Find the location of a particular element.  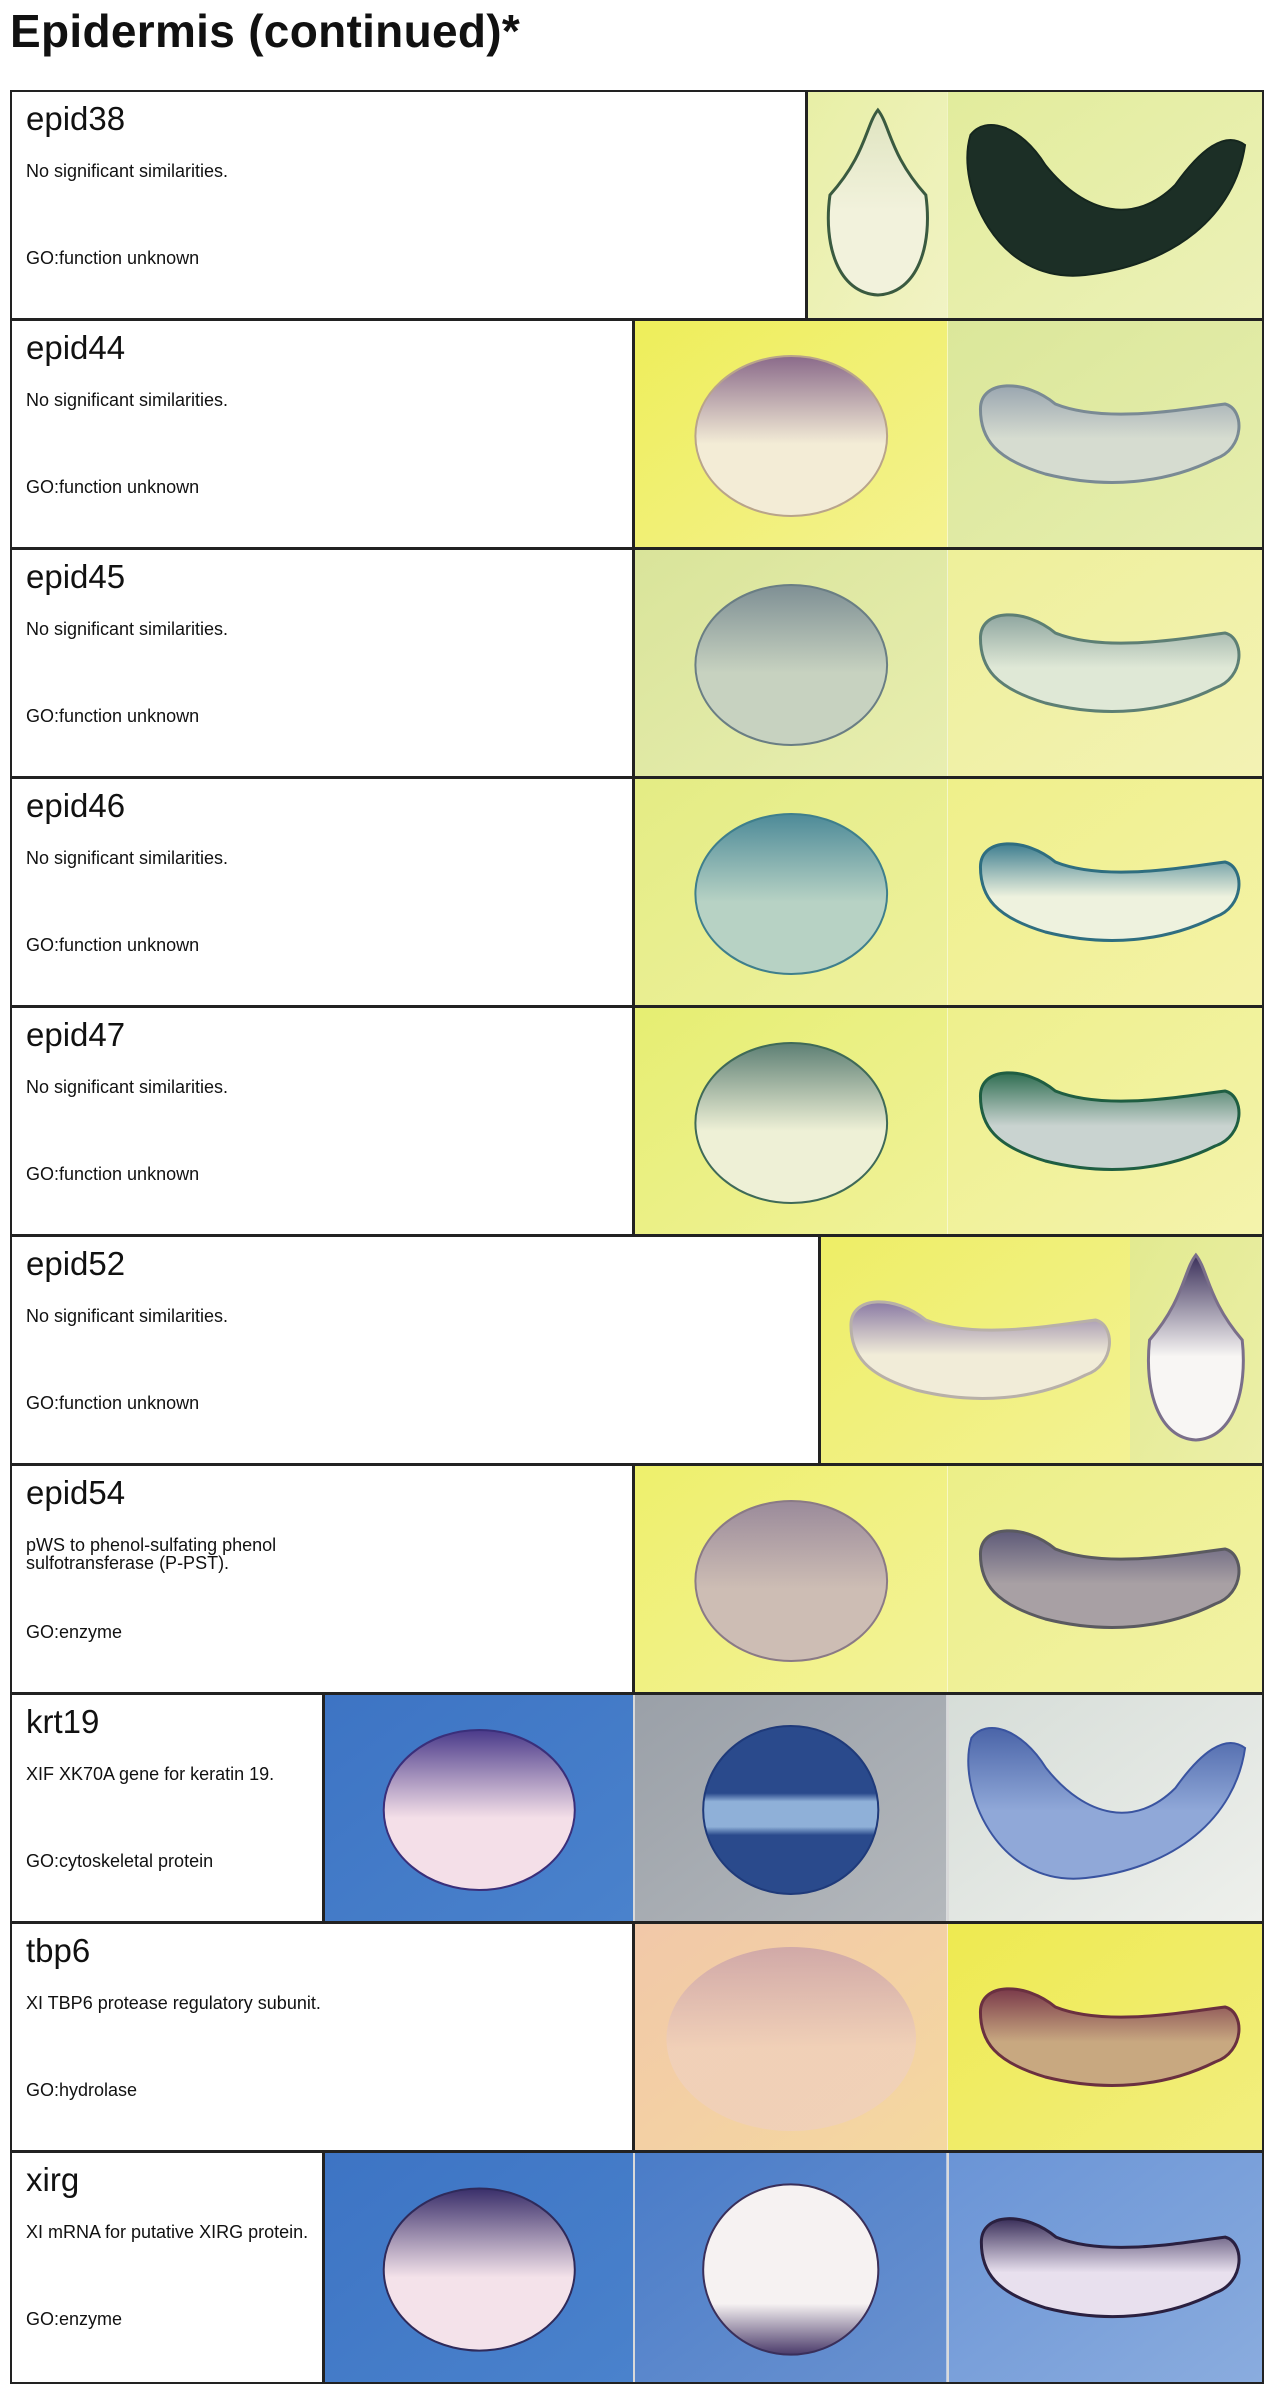

go-annotation: GO:enzyme is located at coordinates (74, 2319).